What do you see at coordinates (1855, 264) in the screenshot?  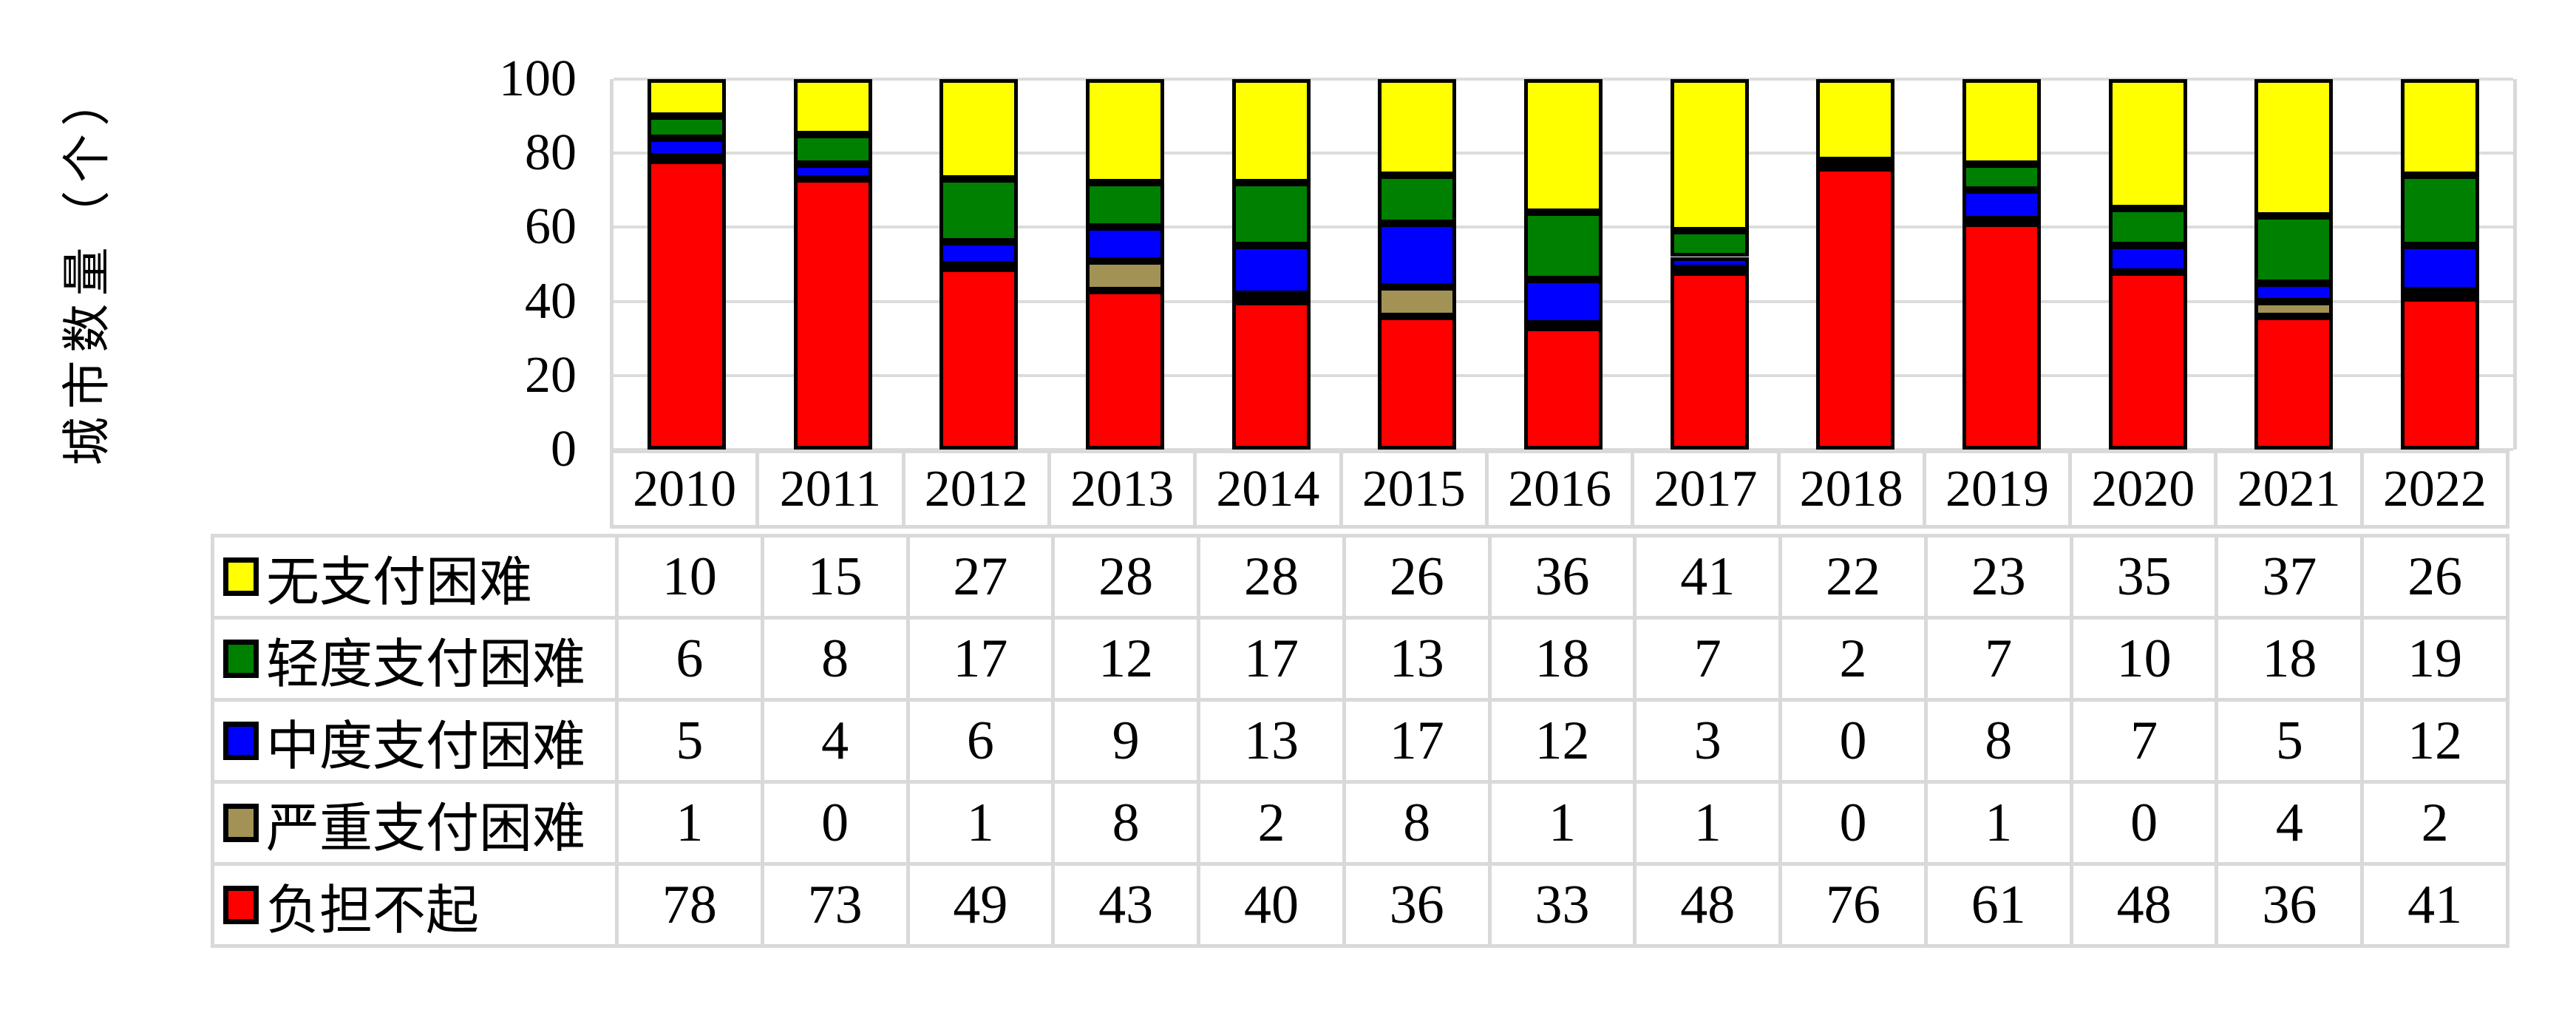 I see `bar-2018` at bounding box center [1855, 264].